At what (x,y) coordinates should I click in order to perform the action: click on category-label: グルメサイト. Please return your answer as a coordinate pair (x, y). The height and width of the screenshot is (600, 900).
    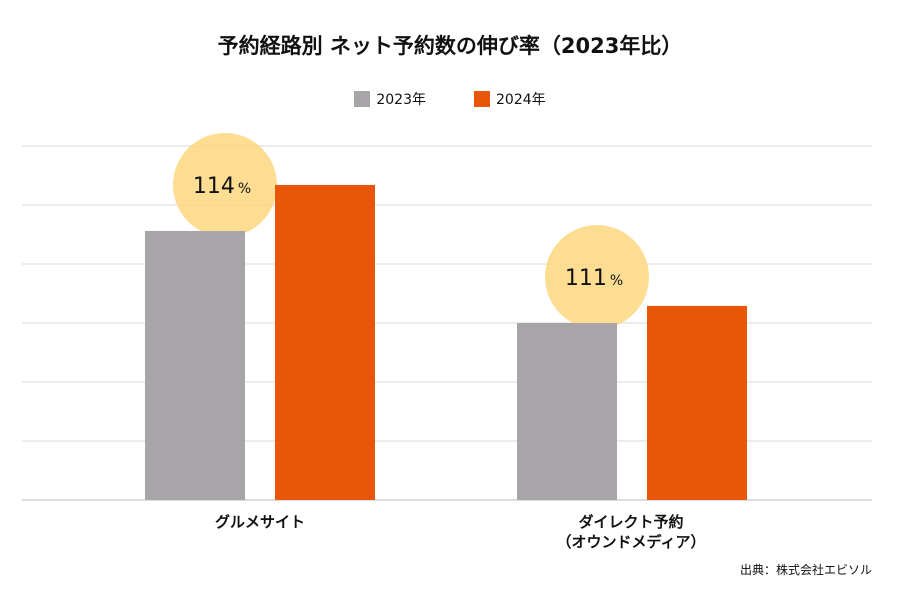
    Looking at the image, I should click on (259, 522).